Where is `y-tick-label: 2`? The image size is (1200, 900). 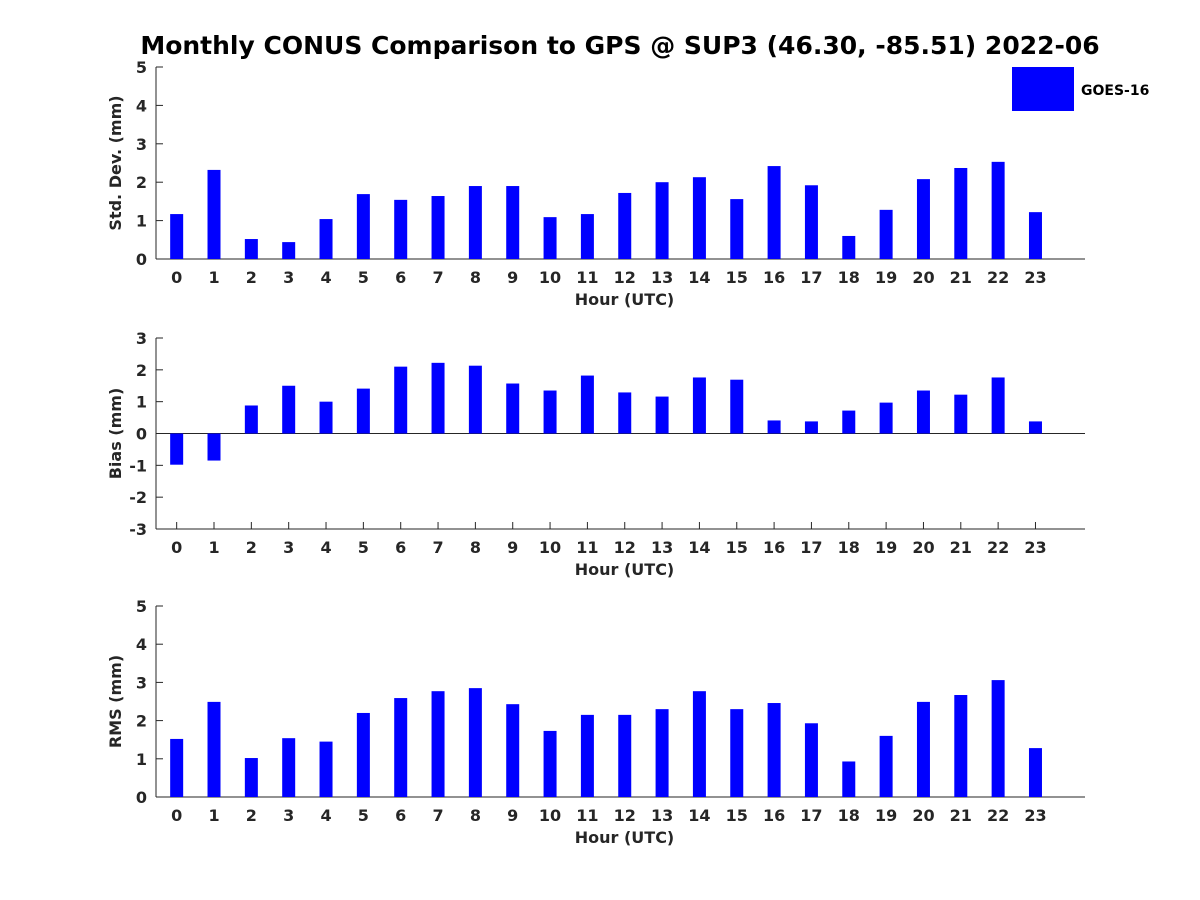
y-tick-label: 2 is located at coordinates (141, 182).